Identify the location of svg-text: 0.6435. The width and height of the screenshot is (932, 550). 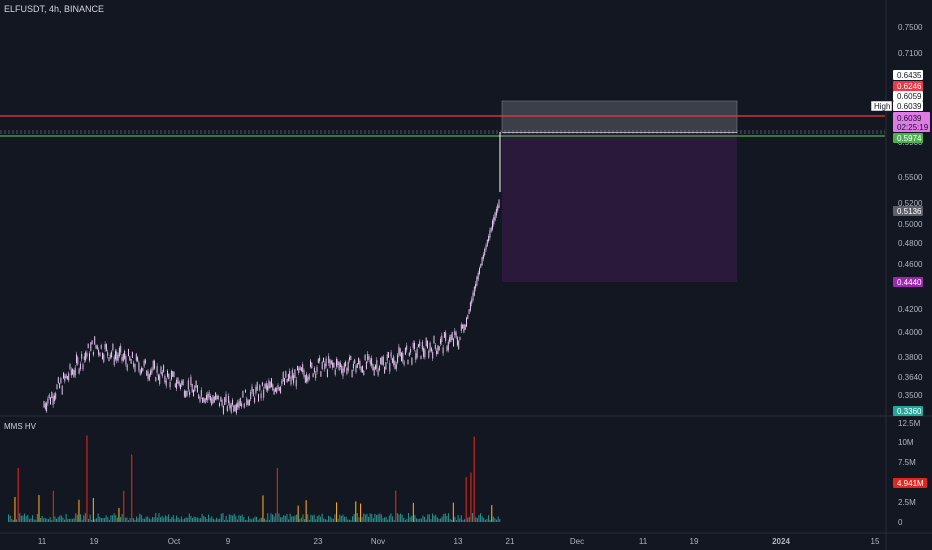
(909, 75).